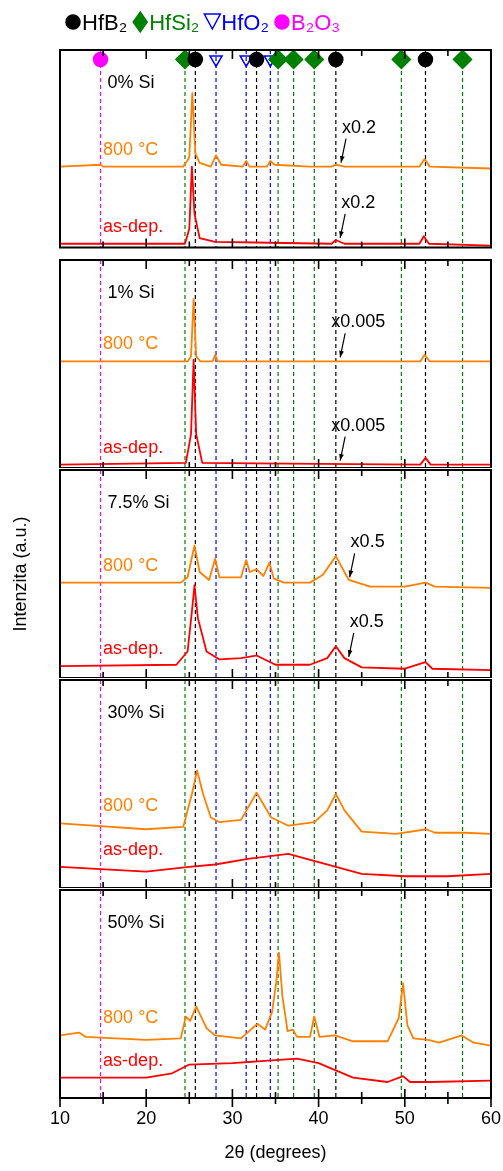  I want to click on x-tick-label: 20, so click(146, 1117).